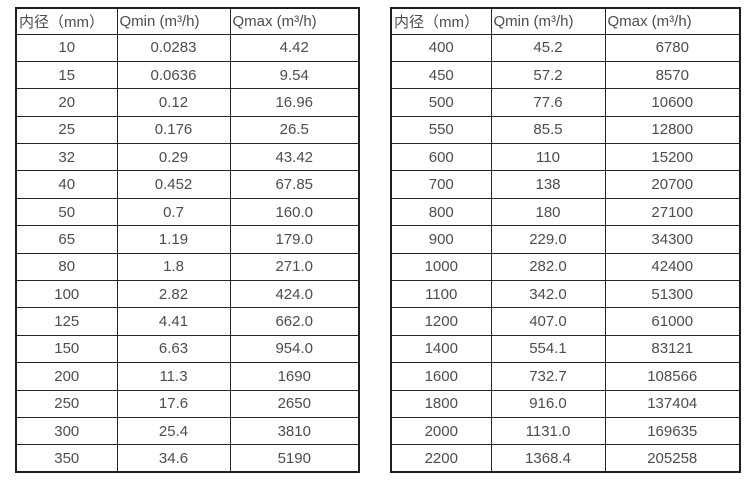  What do you see at coordinates (66, 212) in the screenshot?
I see `table-cell: 50` at bounding box center [66, 212].